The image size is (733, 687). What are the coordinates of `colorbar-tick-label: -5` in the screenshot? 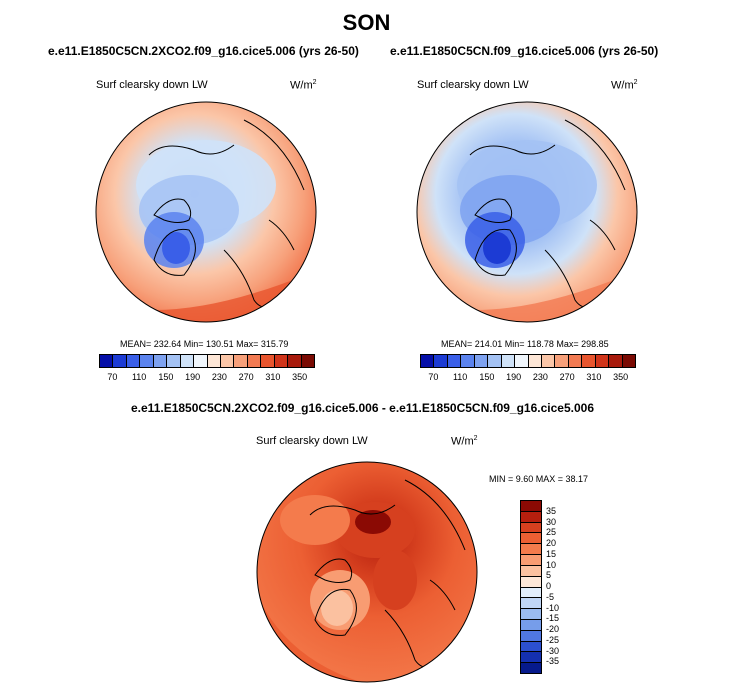 It's located at (550, 596).